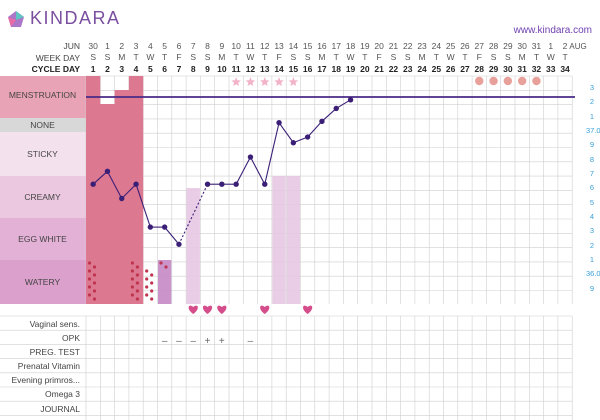 The image size is (600, 420). I want to click on weekday-label: WEEK DAY, so click(57, 58).